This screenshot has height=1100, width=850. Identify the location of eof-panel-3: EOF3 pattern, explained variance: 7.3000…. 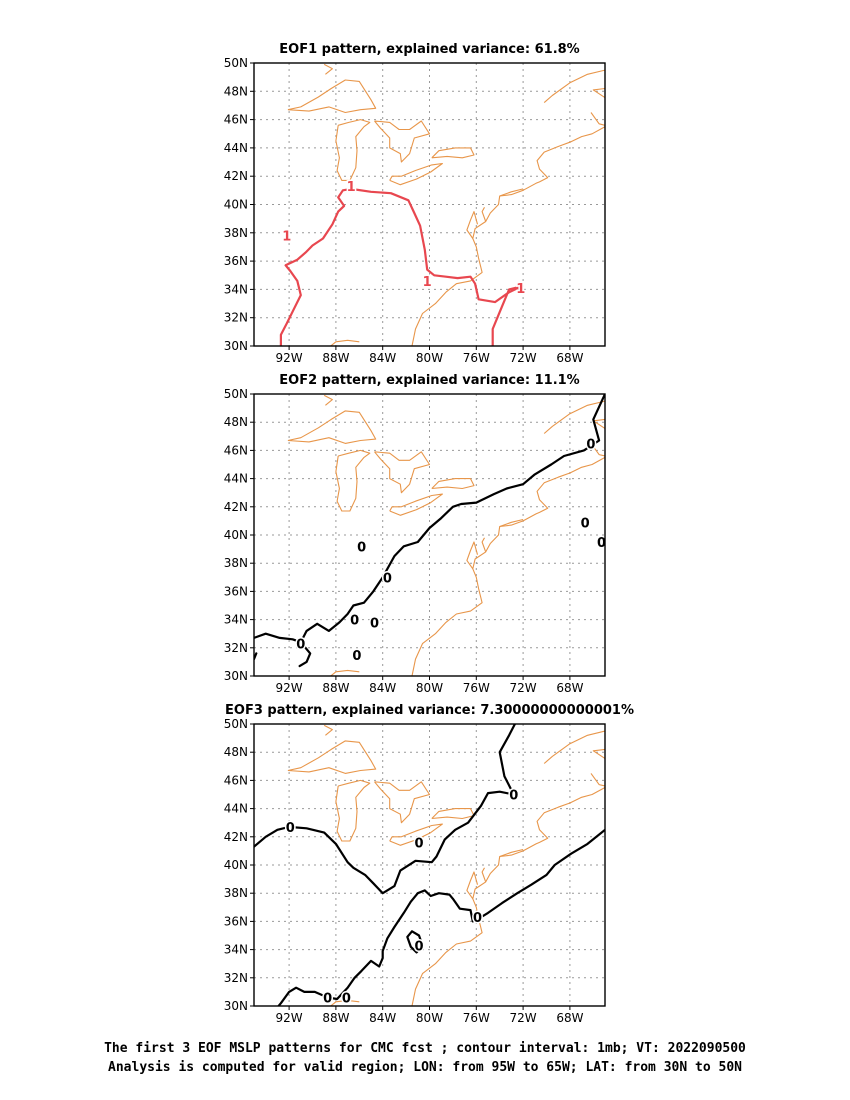
(429, 864).